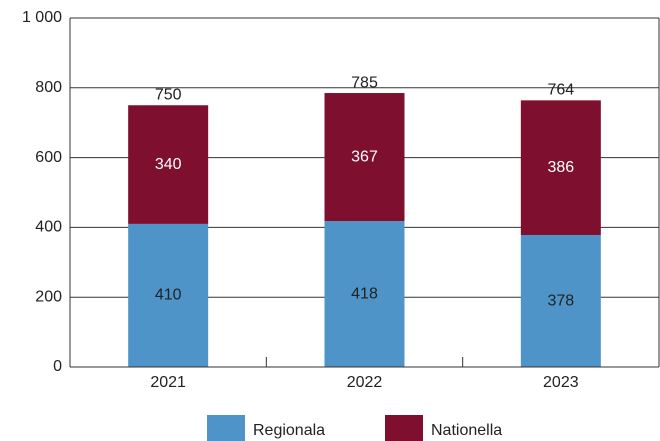 This screenshot has height=441, width=660. What do you see at coordinates (168, 94) in the screenshot?
I see `total-label: 750` at bounding box center [168, 94].